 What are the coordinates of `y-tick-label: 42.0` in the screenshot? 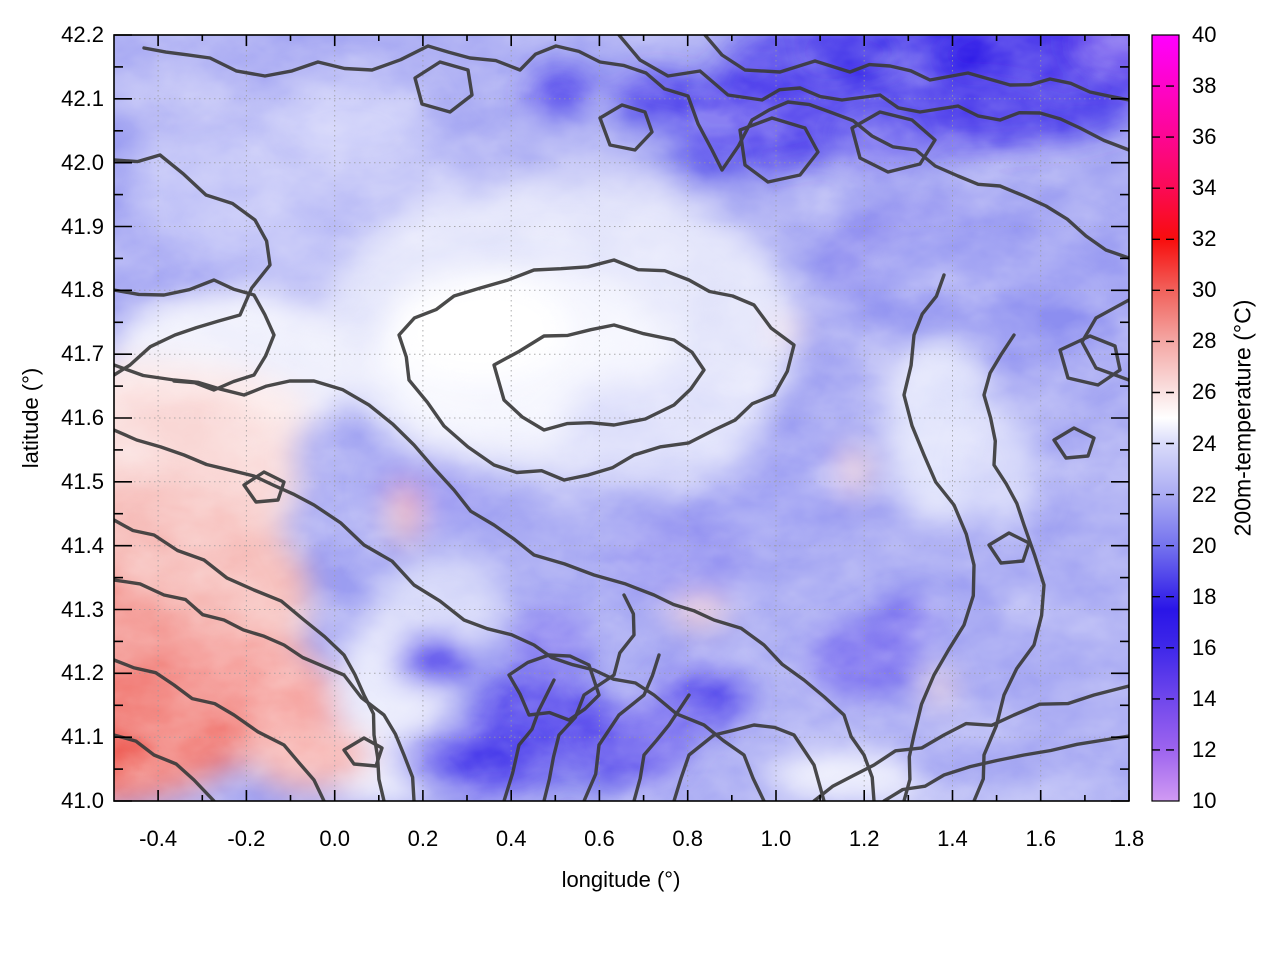 It's located at (82, 162).